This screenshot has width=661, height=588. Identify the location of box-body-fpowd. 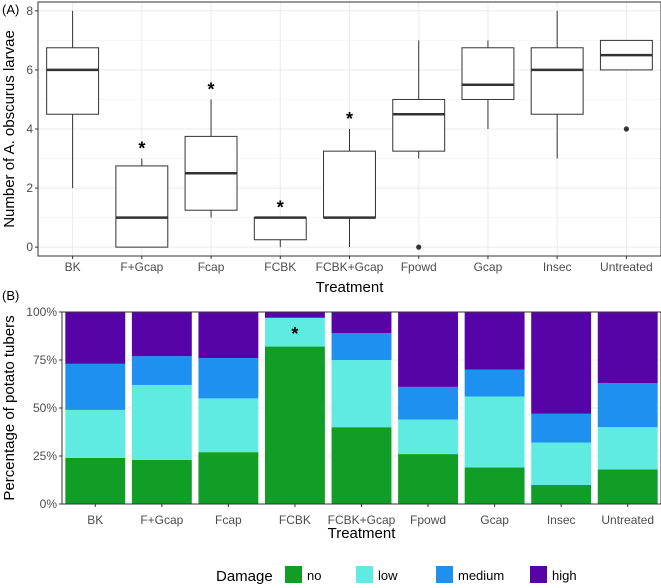
(419, 125).